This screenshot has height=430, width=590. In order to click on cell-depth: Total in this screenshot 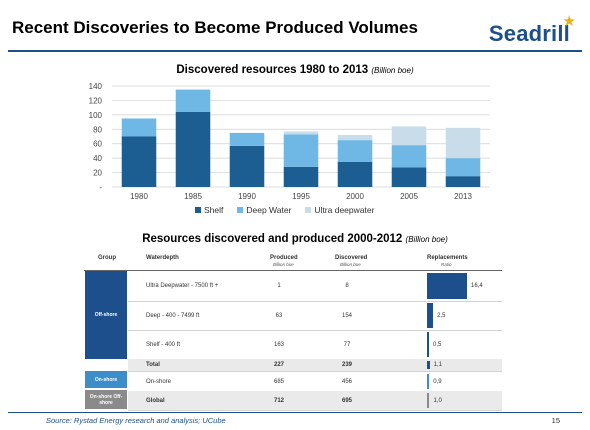, I will do `click(153, 365)`.